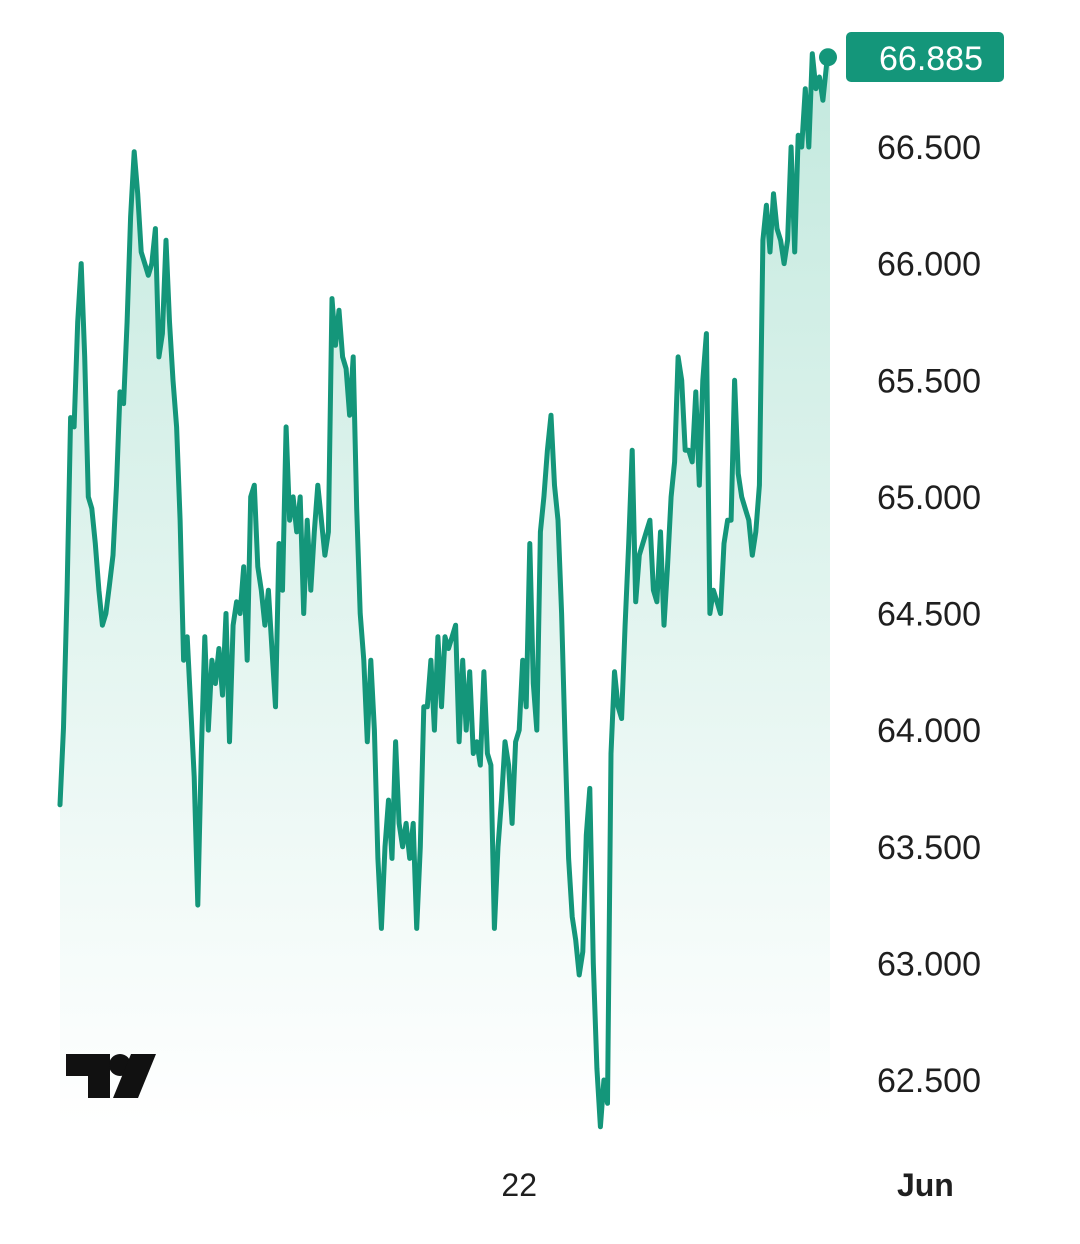 This screenshot has height=1244, width=1080. I want to click on last-price-badge-bg, so click(925, 57).